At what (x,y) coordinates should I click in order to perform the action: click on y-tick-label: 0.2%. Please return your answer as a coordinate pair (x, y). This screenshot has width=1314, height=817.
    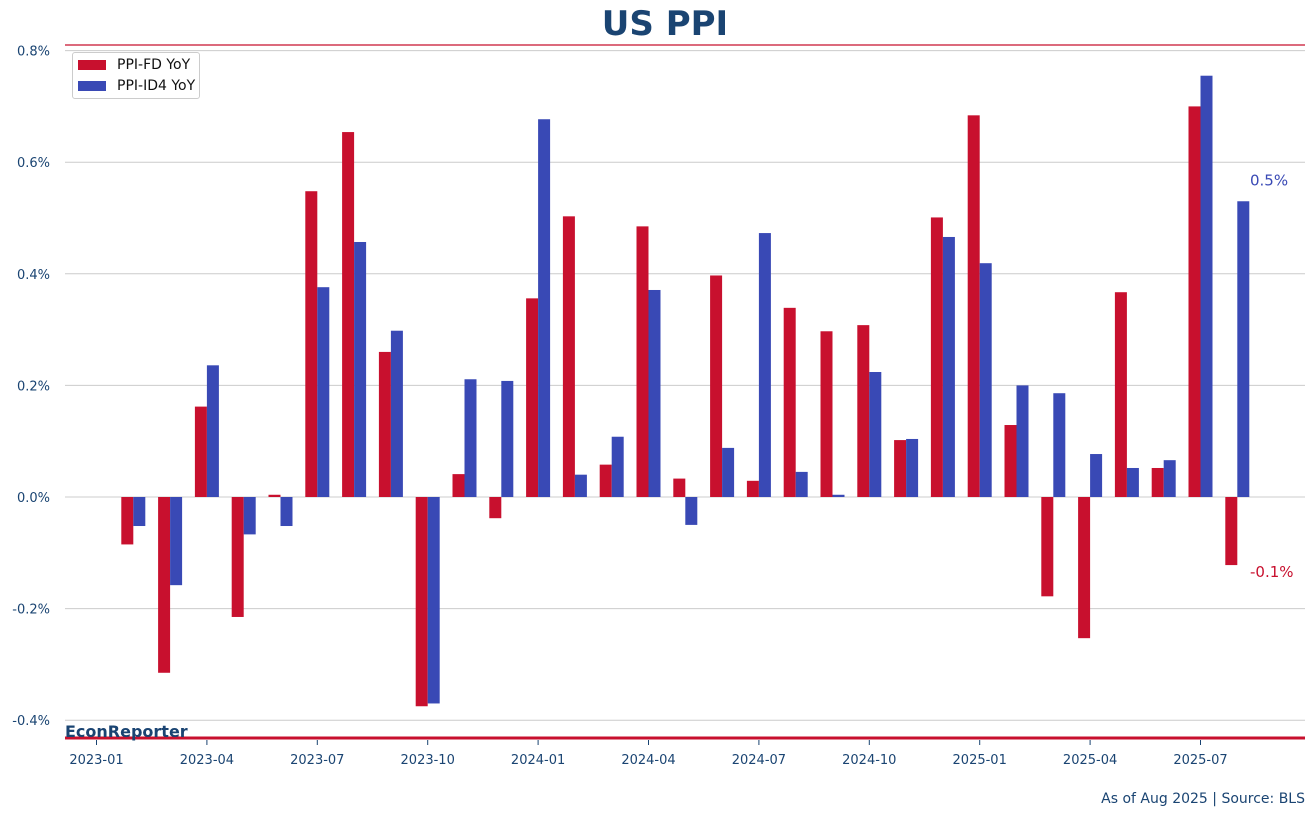
    Looking at the image, I should click on (33, 386).